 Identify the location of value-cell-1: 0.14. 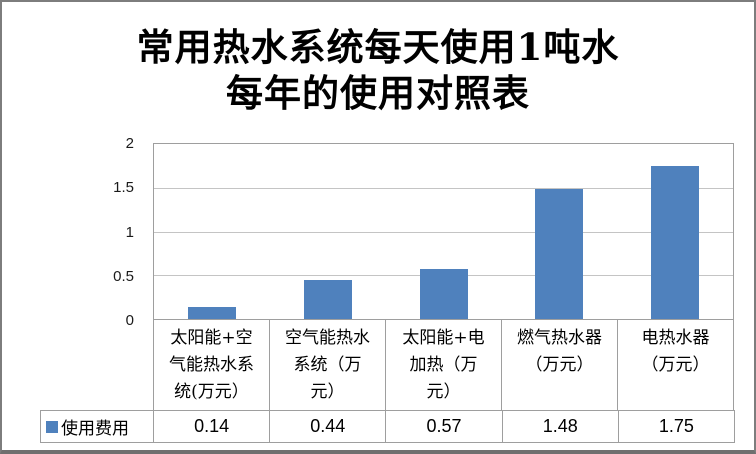
(212, 426).